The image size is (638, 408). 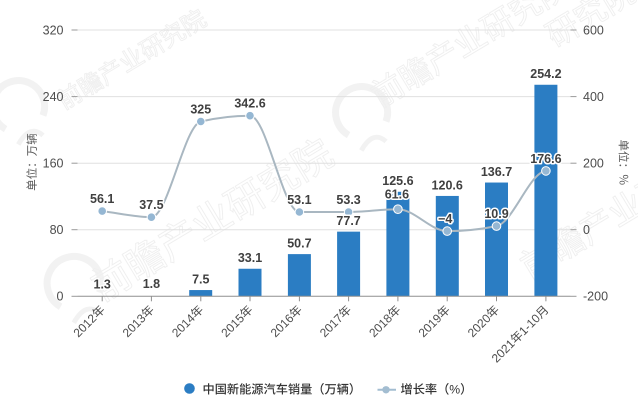 I want to click on svg-text: 61.6, so click(x=397, y=195).